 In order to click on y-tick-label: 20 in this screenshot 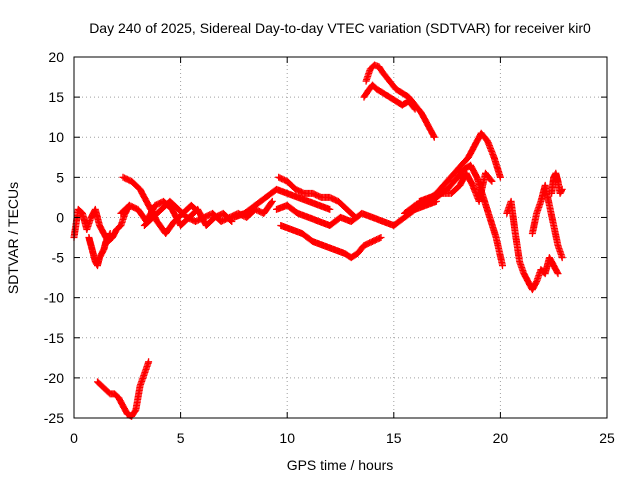, I will do `click(56, 57)`.